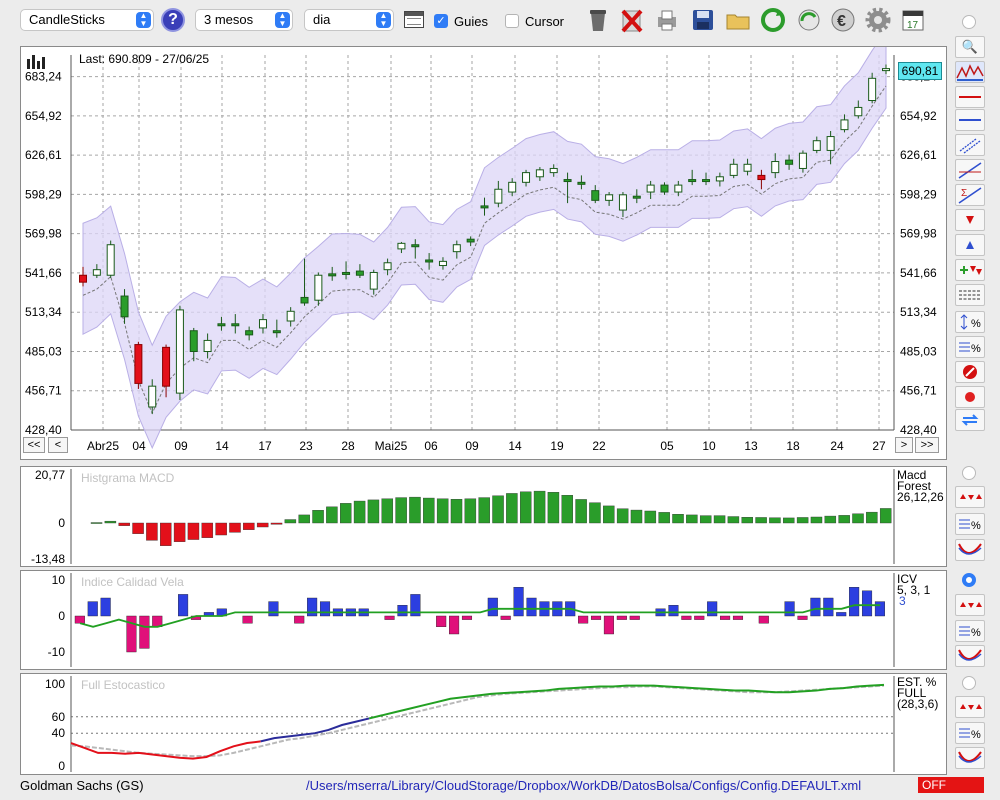  What do you see at coordinates (667, 20) in the screenshot?
I see `print-icon` at bounding box center [667, 20].